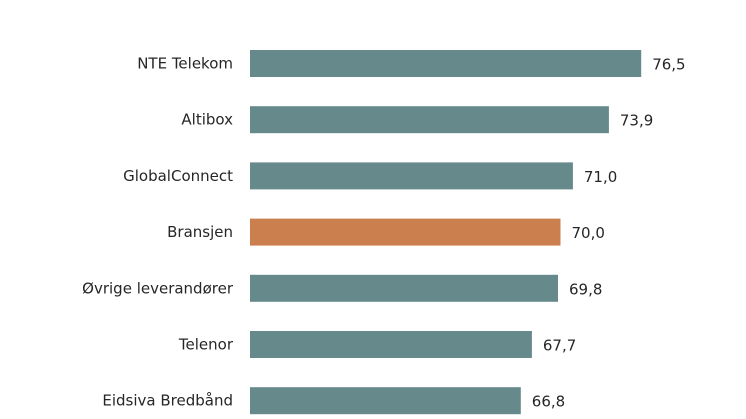 The width and height of the screenshot is (746, 419). I want to click on category-label-bransjen: Bransjen, so click(200, 232).